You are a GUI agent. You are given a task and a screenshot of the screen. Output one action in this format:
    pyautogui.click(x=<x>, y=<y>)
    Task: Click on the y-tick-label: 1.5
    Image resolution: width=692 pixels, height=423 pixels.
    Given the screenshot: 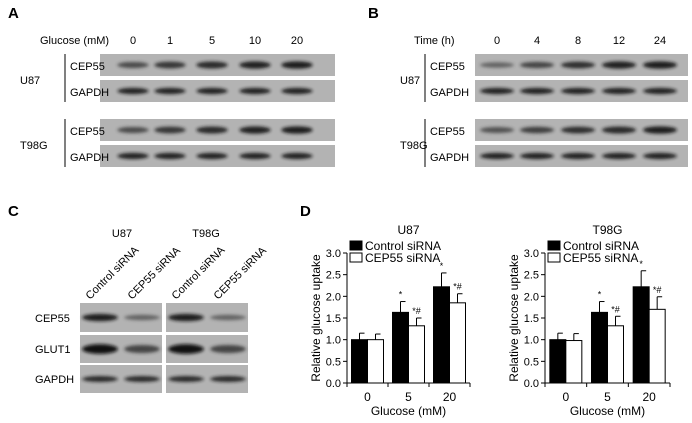 What is the action you would take?
    pyautogui.click(x=333, y=319)
    